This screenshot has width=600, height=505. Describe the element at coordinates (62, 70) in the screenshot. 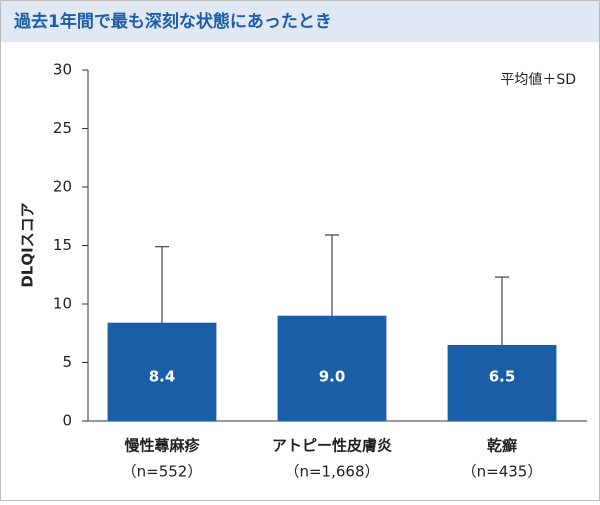

I see `y-tick-label: 30` at that location.